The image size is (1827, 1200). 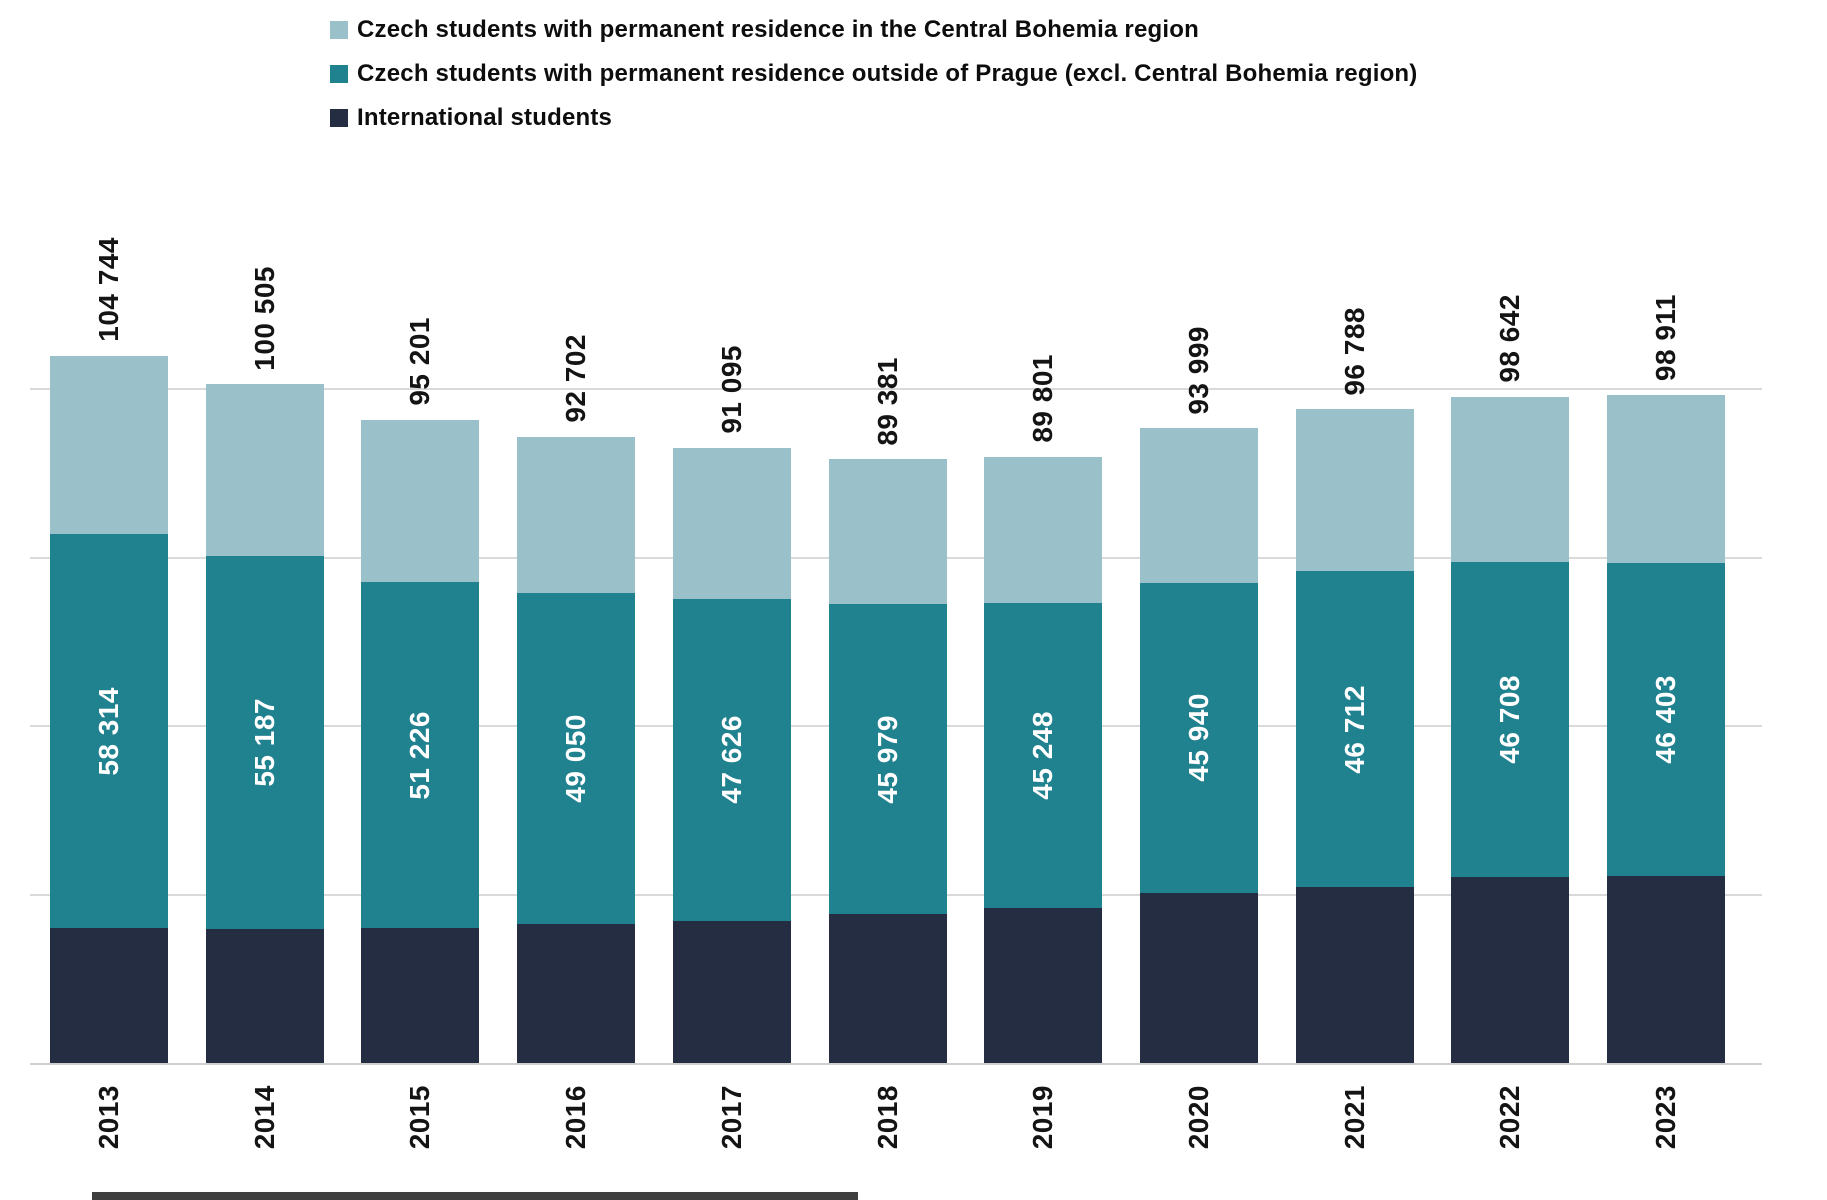 What do you see at coordinates (1043, 398) in the screenshot?
I see `bar-total-value: 89 801` at bounding box center [1043, 398].